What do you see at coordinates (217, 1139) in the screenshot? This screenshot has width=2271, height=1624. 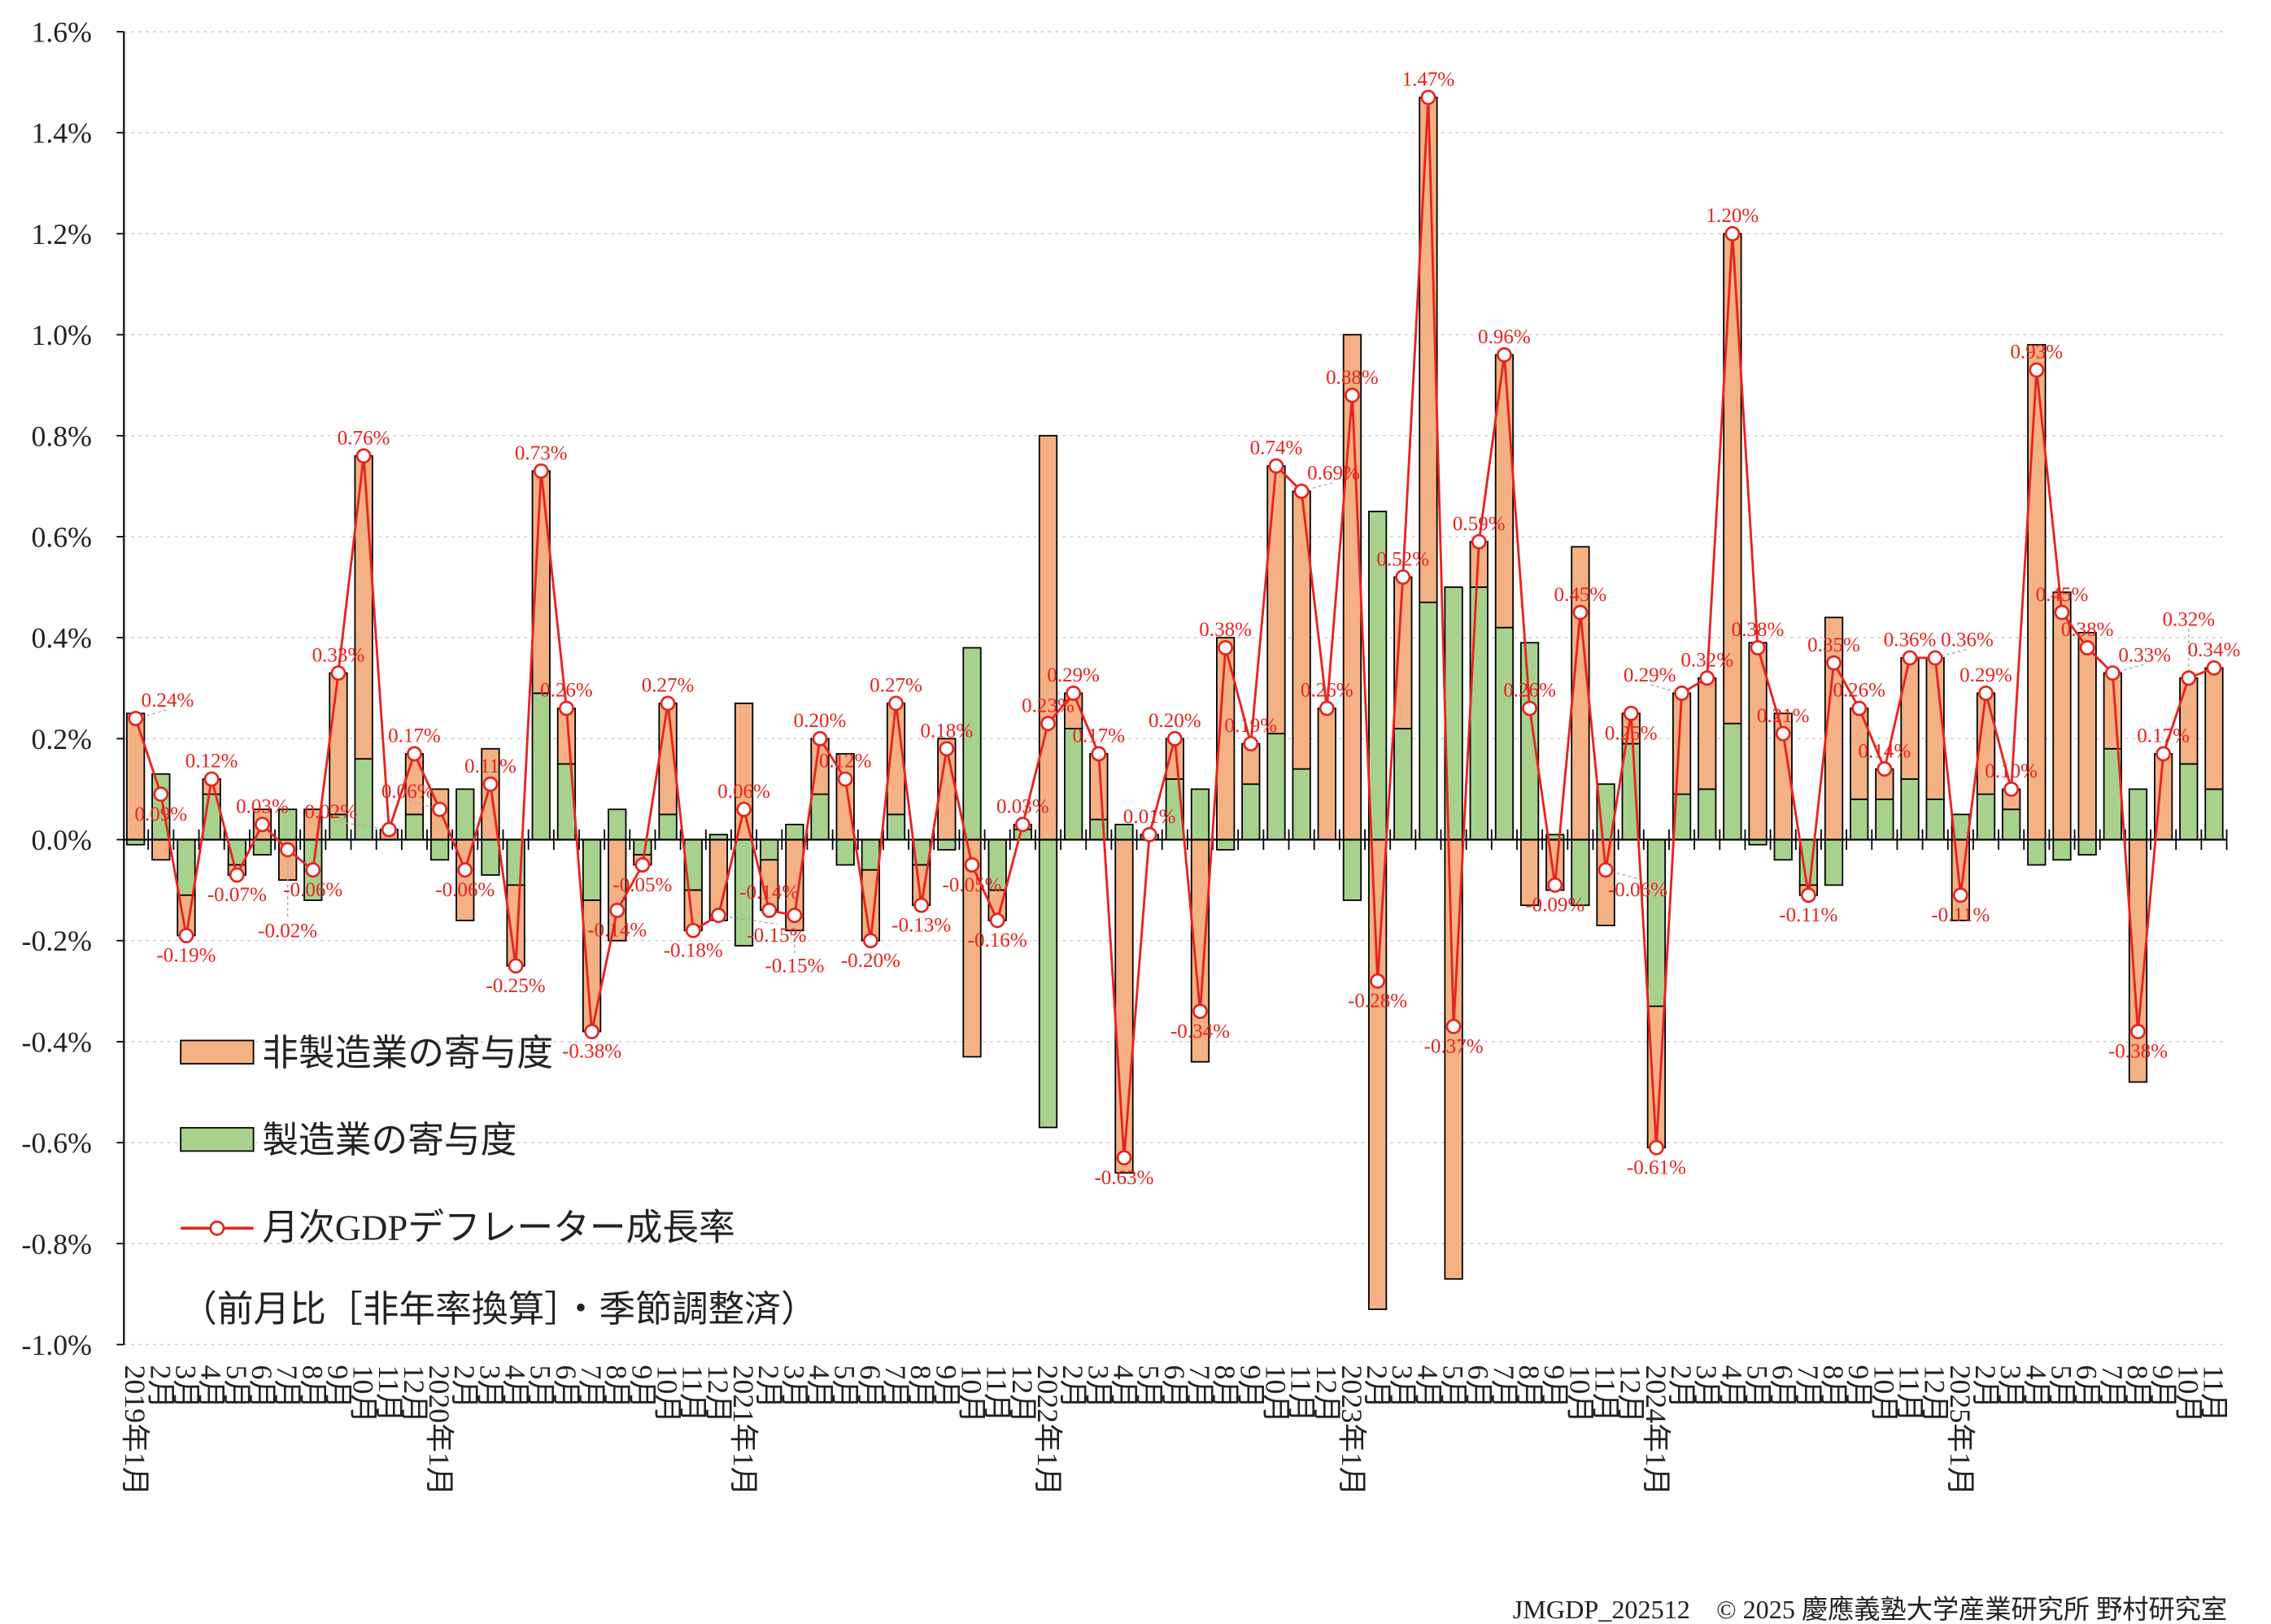 I see `legend-swatch-manufacturing` at bounding box center [217, 1139].